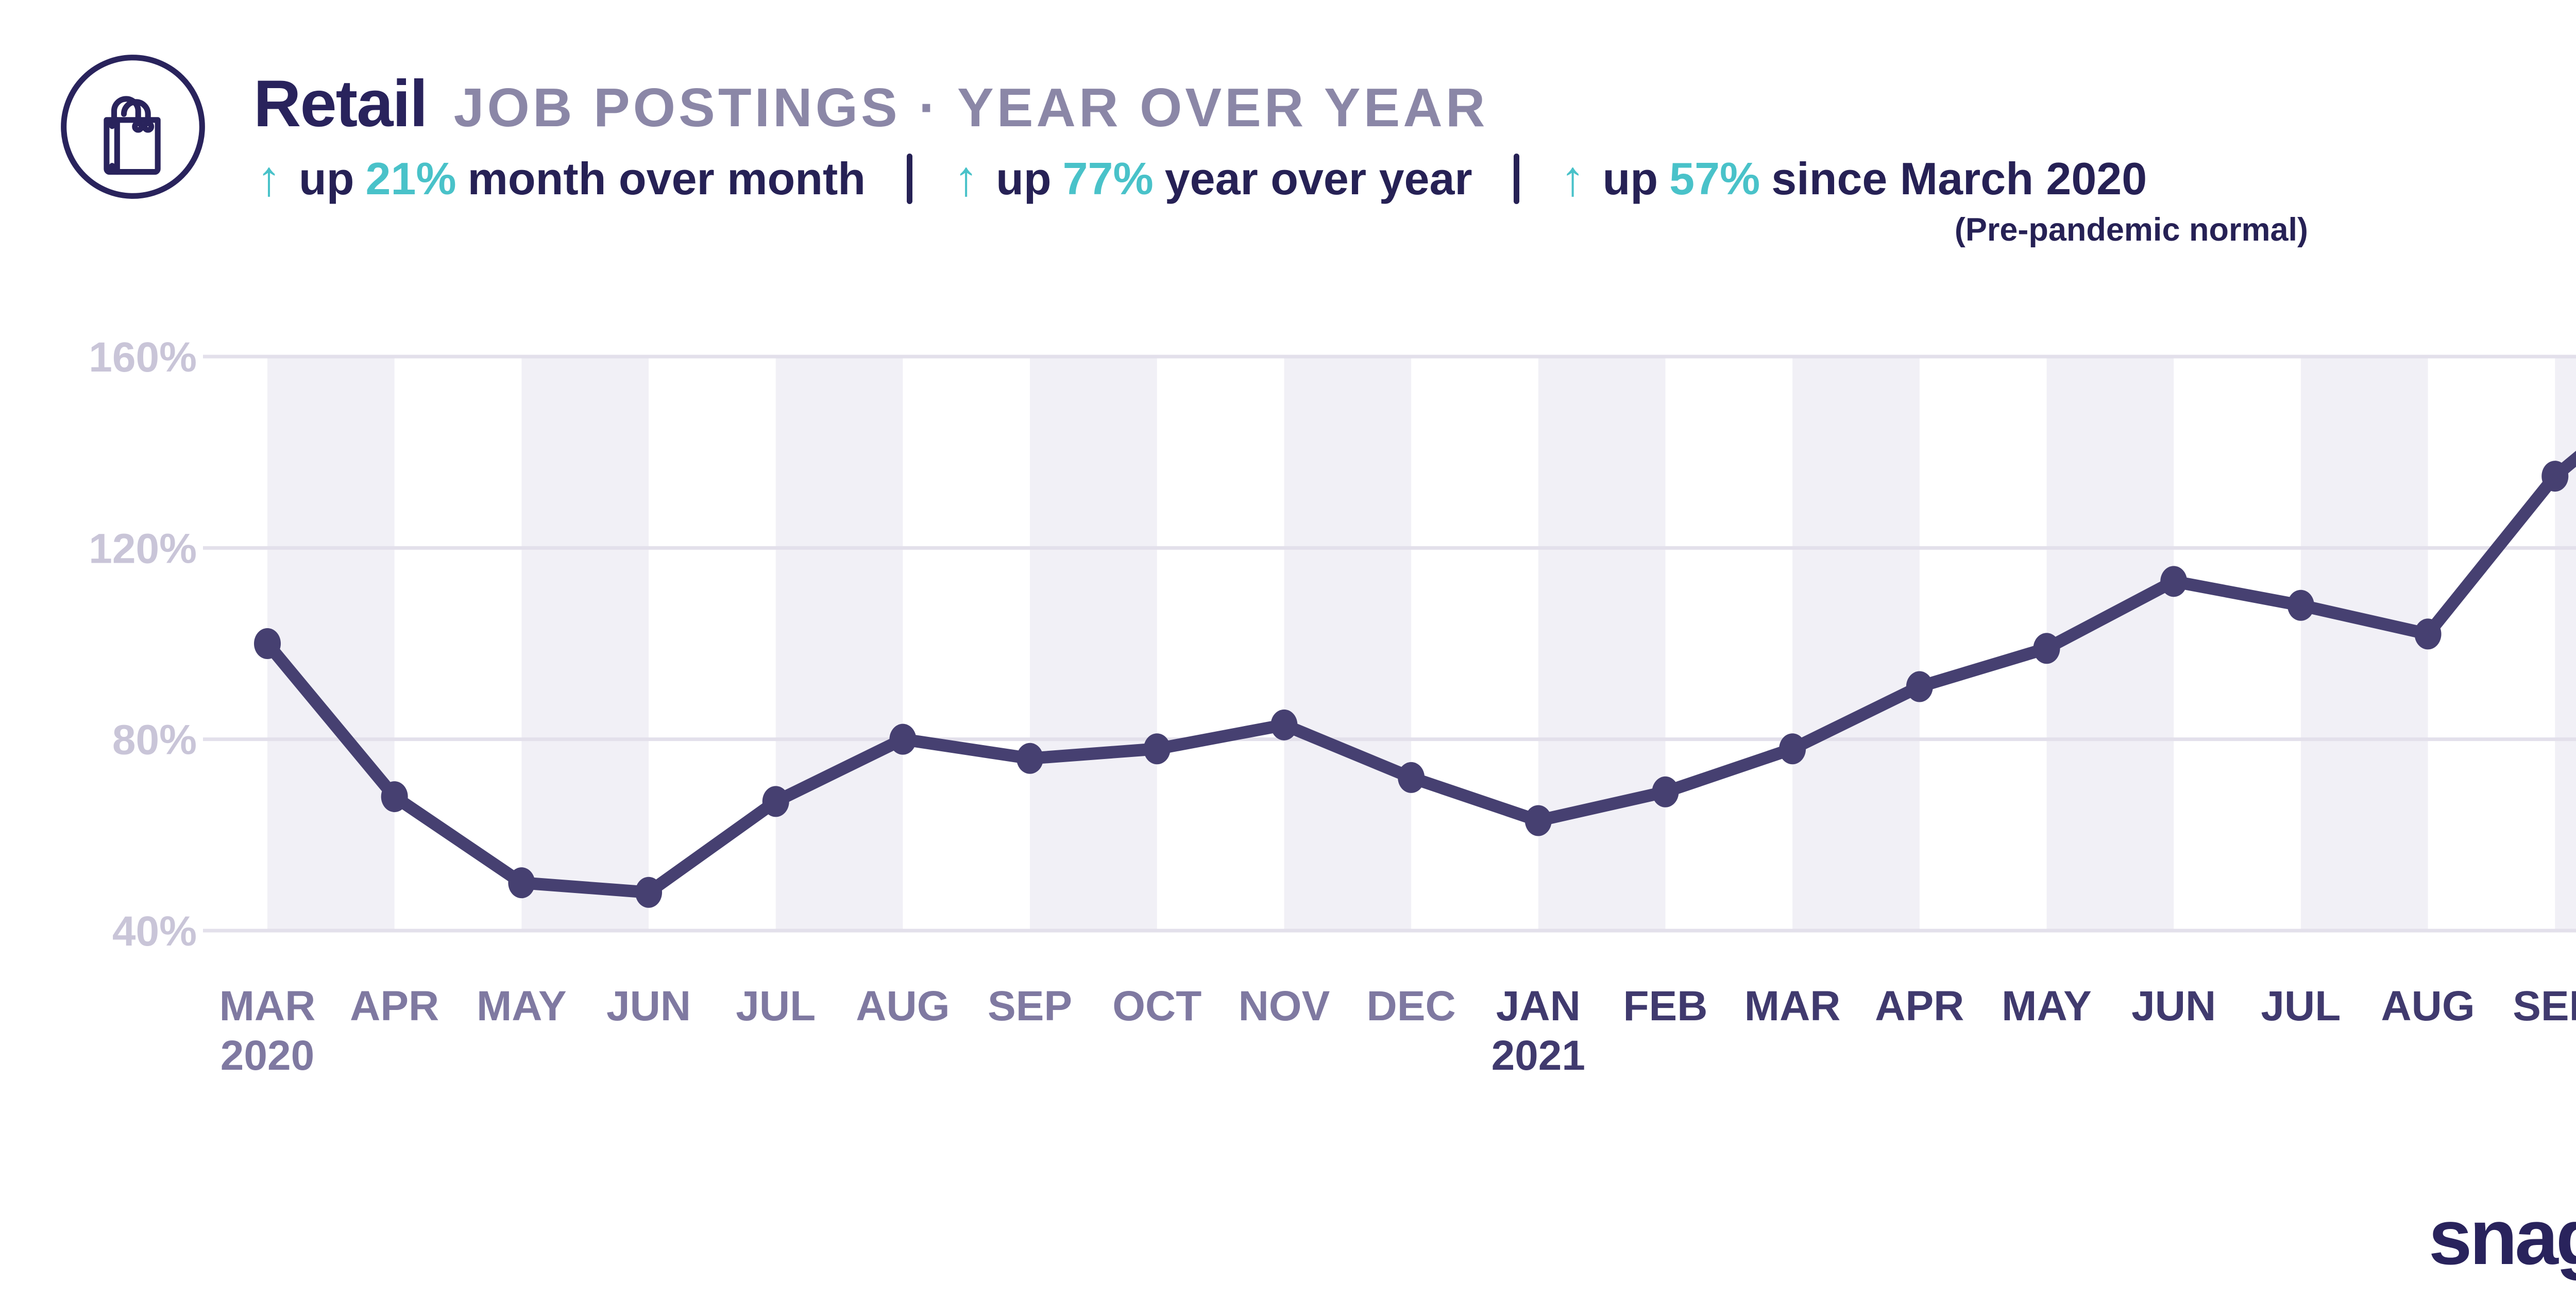  What do you see at coordinates (1318, 178) in the screenshot?
I see `stat-suffix: year over year` at bounding box center [1318, 178].